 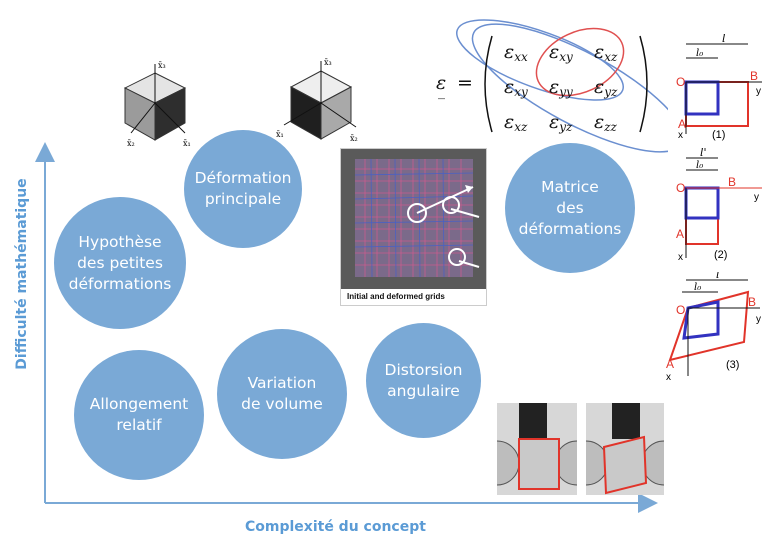 I want to click on concept-matrice-deformations: Matrice des déformations, so click(x=570, y=208).